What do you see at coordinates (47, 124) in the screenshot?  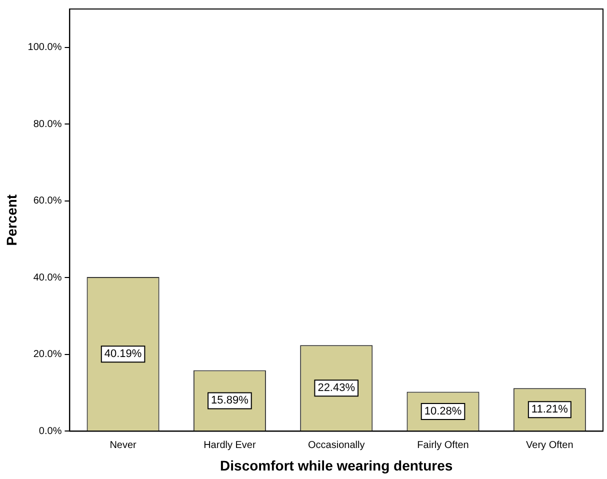 I see `y-tick-label: 80.0%` at bounding box center [47, 124].